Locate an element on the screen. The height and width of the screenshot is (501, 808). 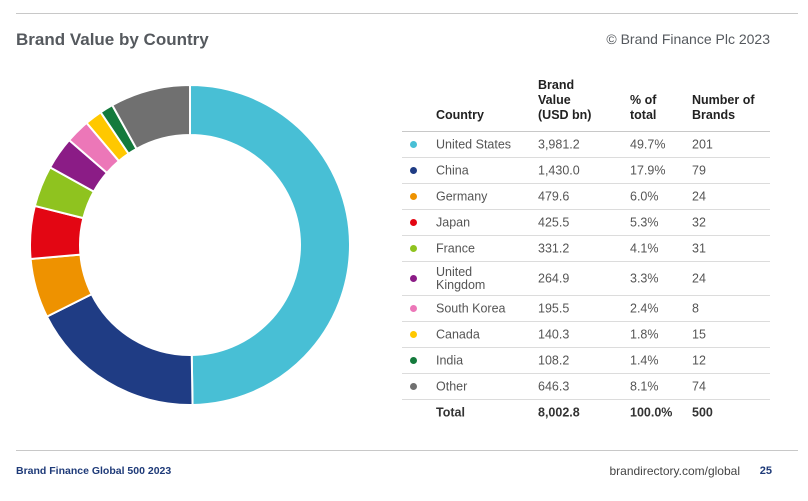
brand-value-cell: 646.3 is located at coordinates (554, 386).